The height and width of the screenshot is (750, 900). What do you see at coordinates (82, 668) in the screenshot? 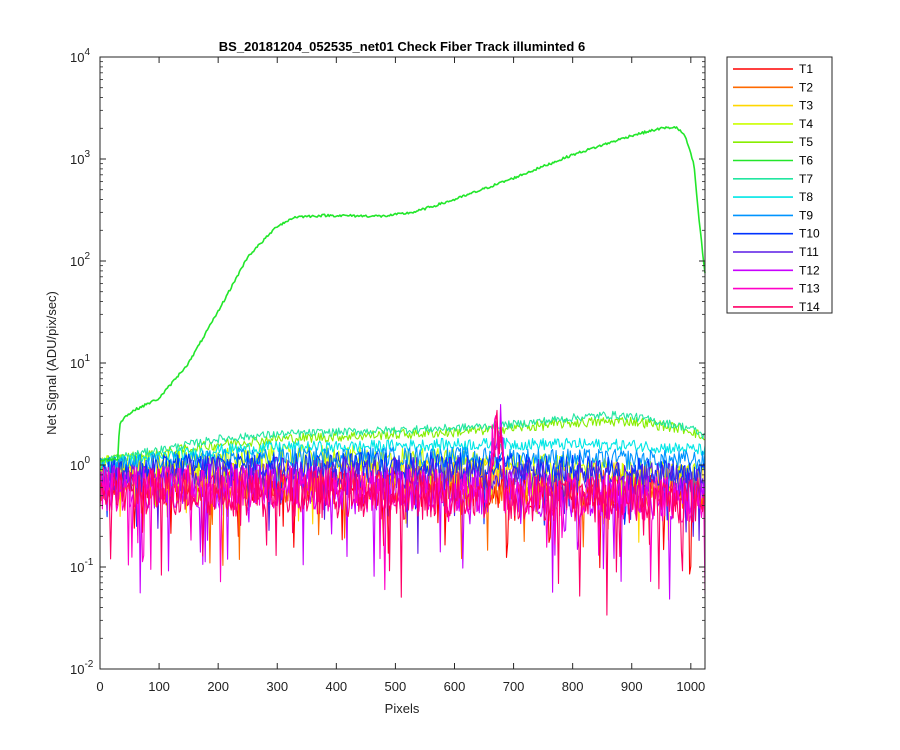
I see `y-tick-label: 10⁻²` at bounding box center [82, 668].